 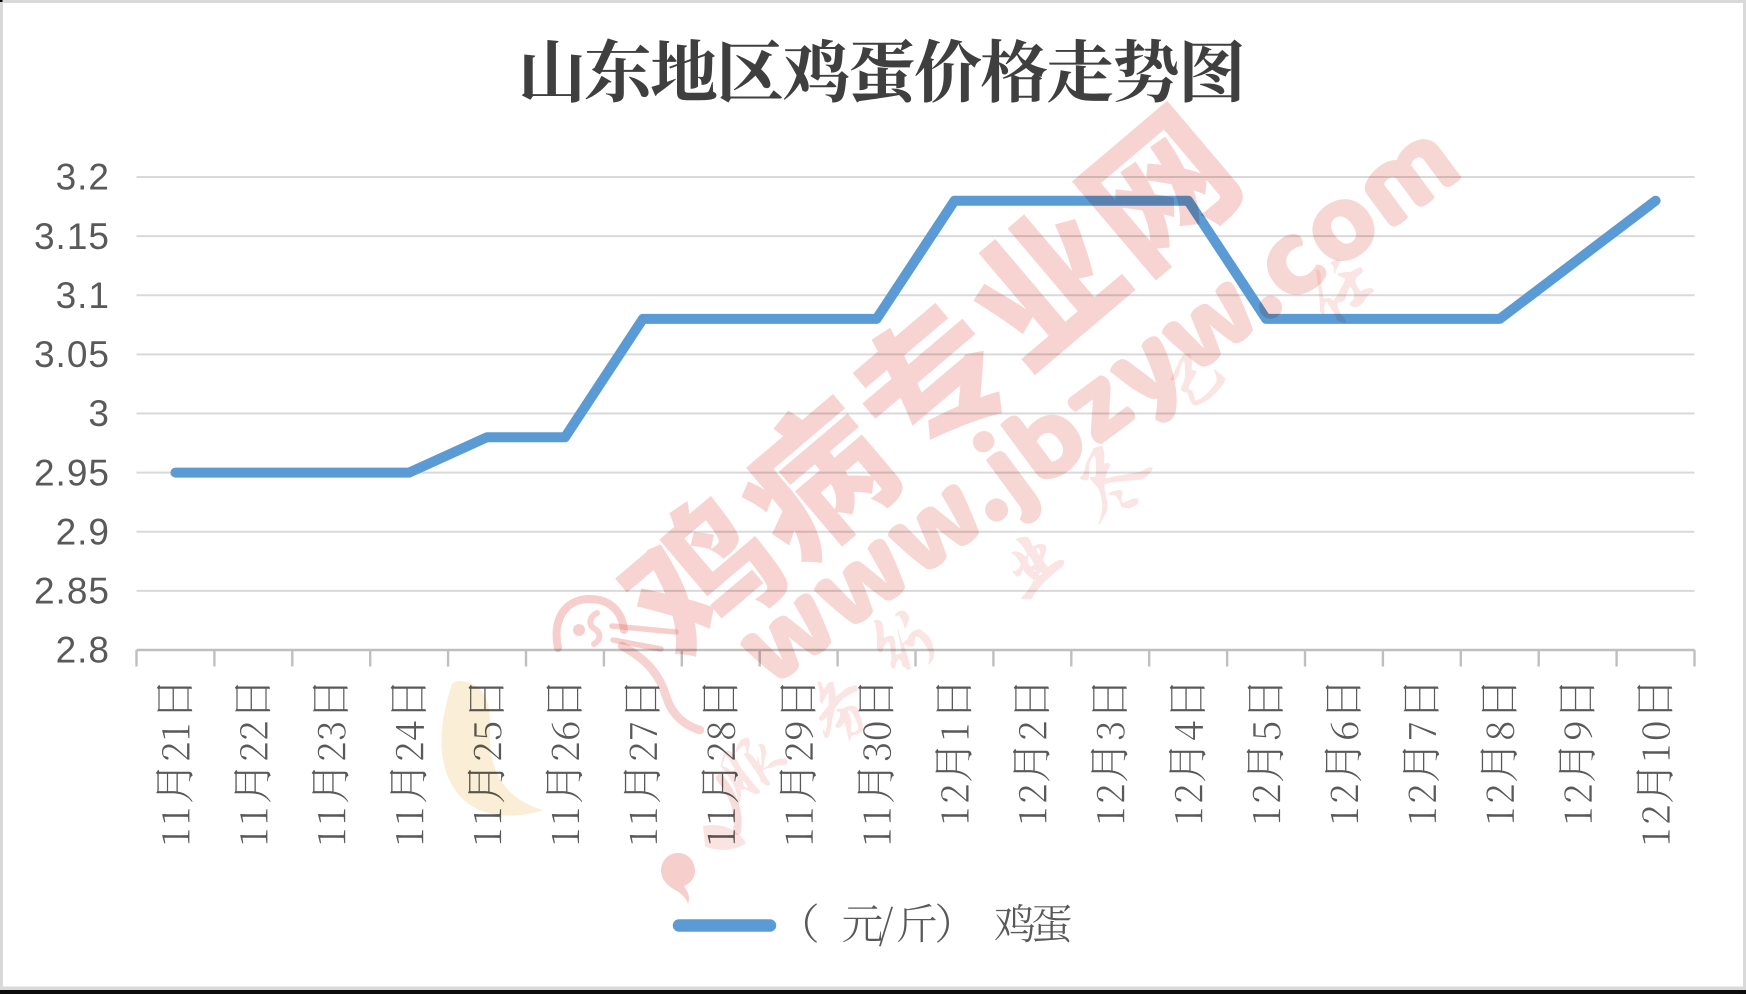 I want to click on svg-text: 3.05, so click(x=72, y=354).